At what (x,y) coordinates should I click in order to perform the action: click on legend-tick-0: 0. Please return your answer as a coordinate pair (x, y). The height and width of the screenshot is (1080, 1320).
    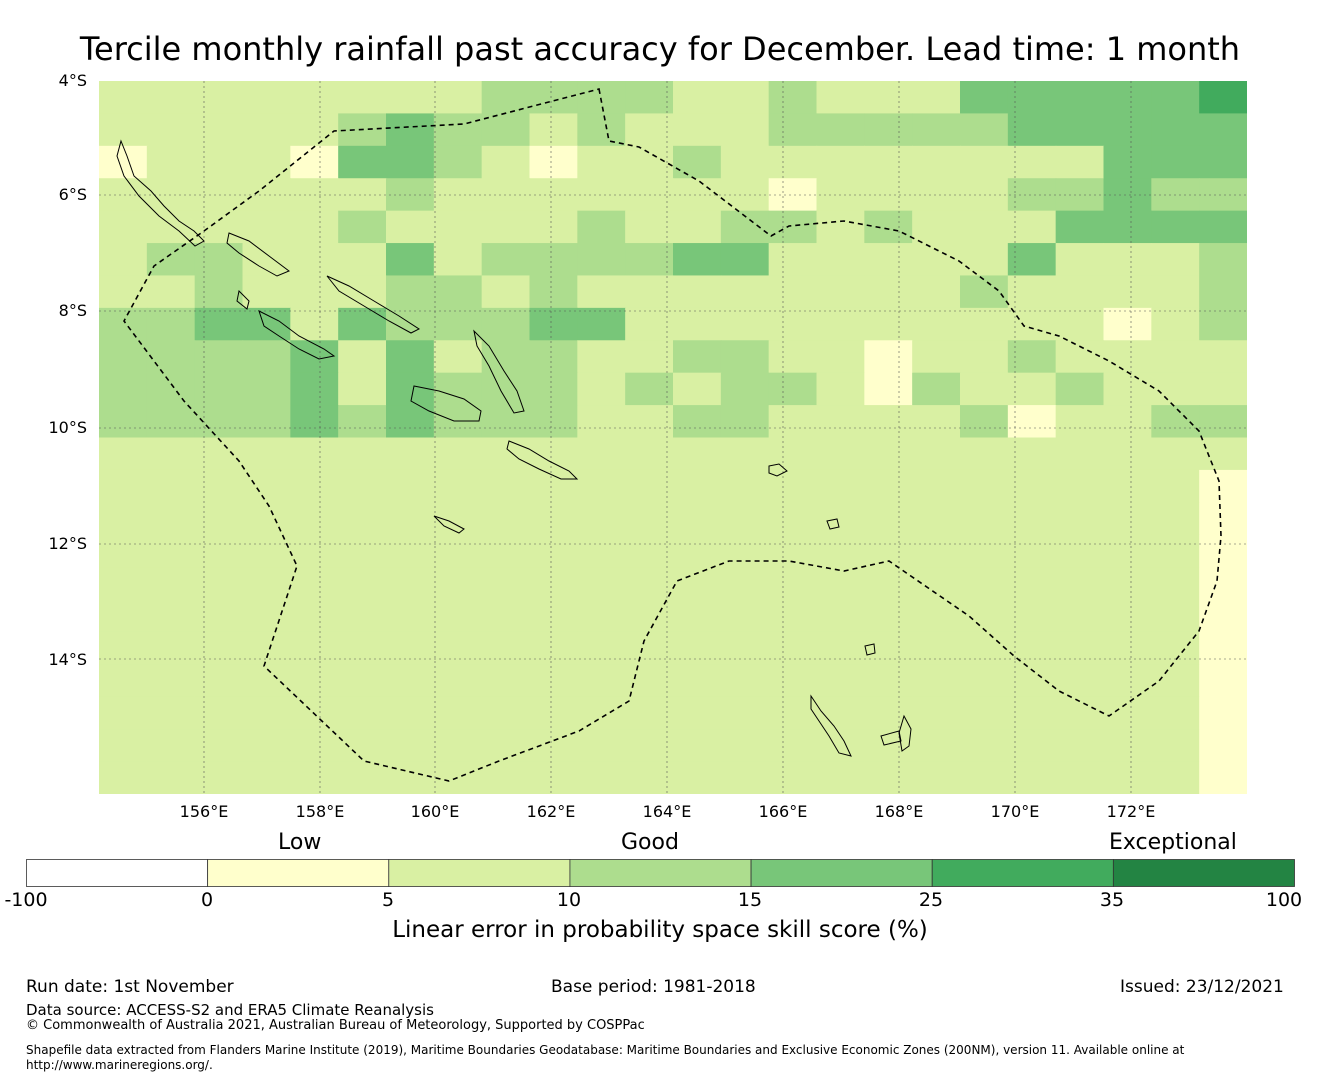
    Looking at the image, I should click on (207, 900).